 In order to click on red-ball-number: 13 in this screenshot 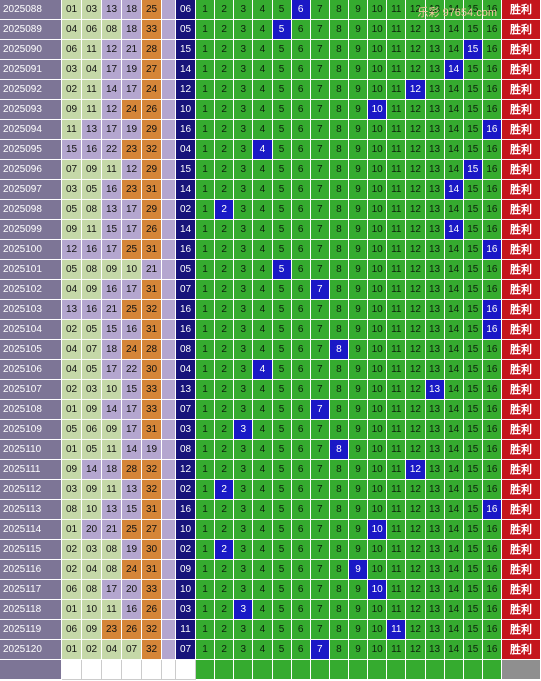, I will do `click(92, 130)`.